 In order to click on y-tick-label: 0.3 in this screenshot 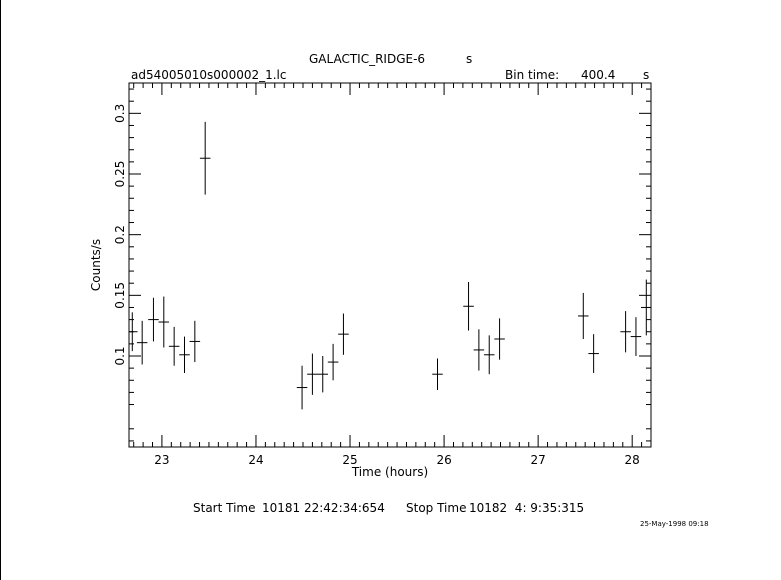, I will do `click(120, 113)`.